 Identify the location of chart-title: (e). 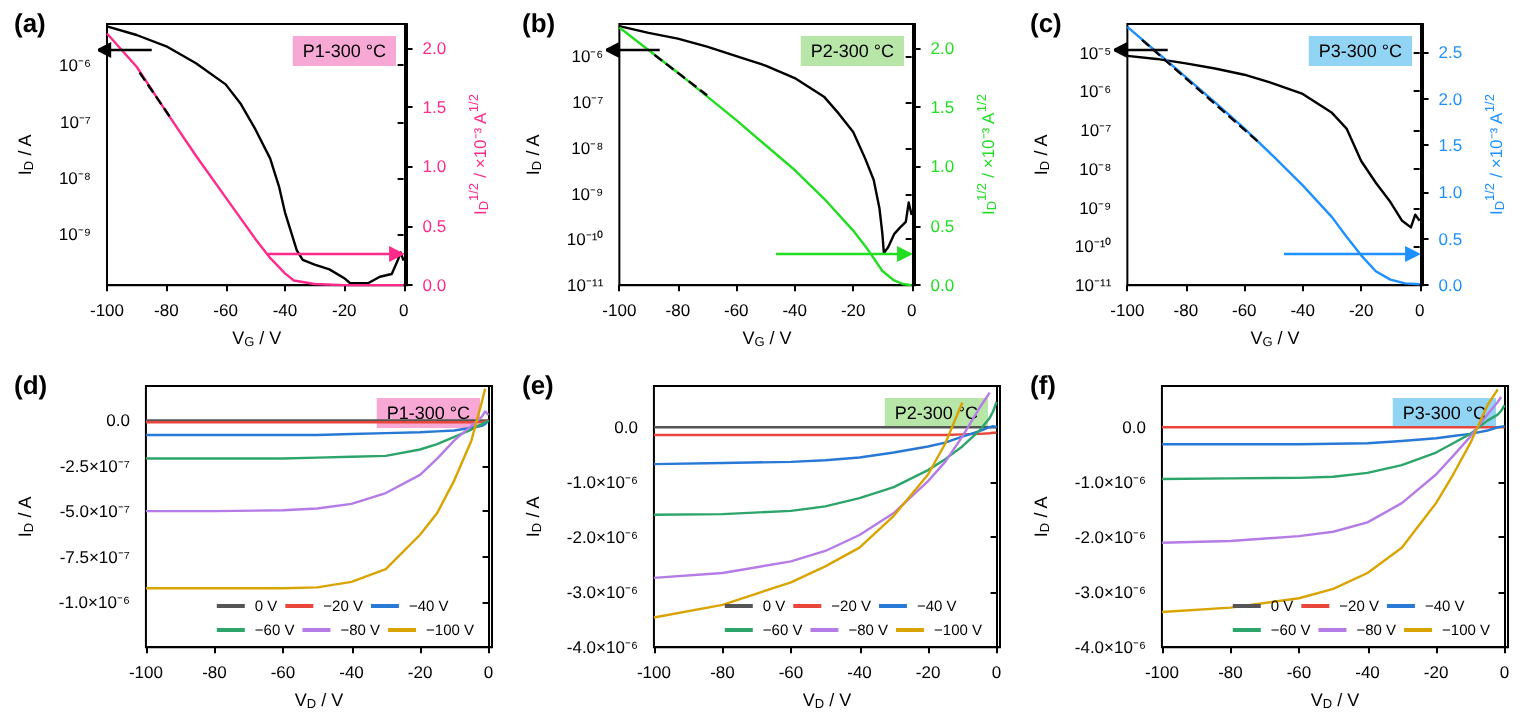
(538, 384).